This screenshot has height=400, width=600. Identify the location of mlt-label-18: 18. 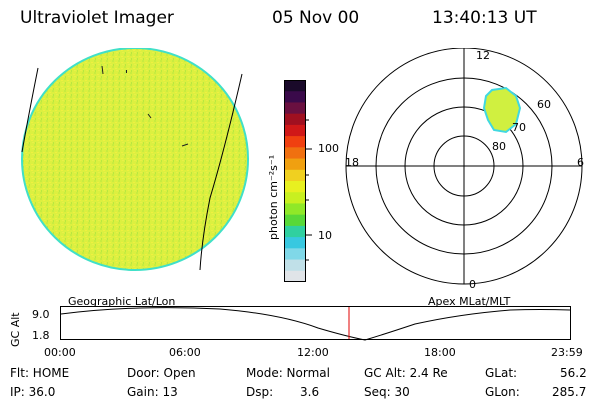
(352, 162).